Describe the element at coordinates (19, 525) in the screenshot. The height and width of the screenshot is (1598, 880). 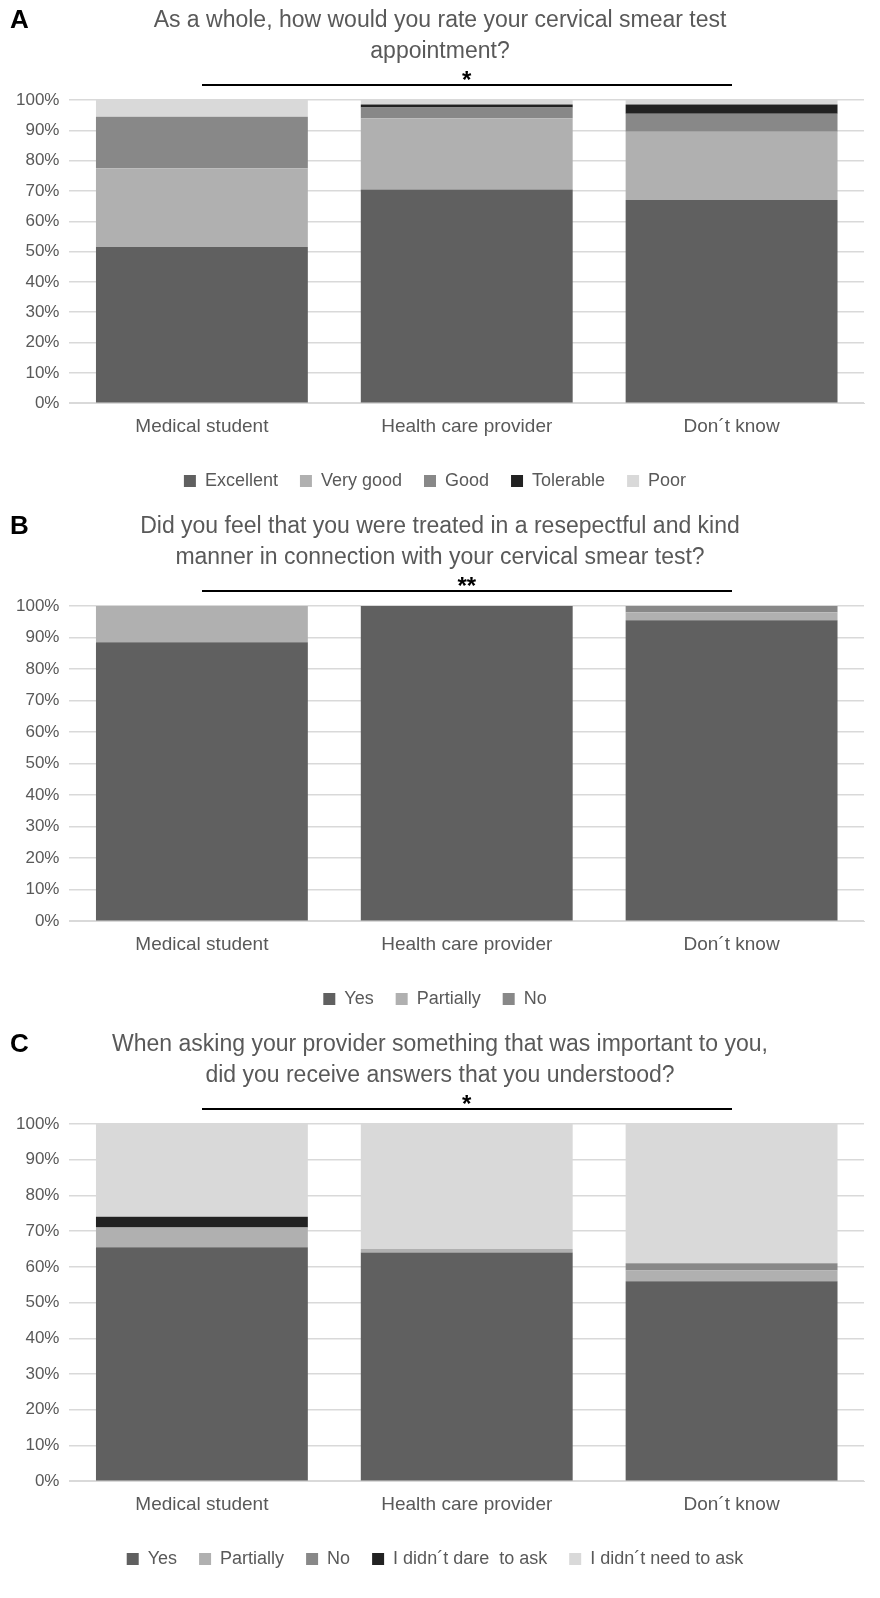
I see `text: B` at that location.